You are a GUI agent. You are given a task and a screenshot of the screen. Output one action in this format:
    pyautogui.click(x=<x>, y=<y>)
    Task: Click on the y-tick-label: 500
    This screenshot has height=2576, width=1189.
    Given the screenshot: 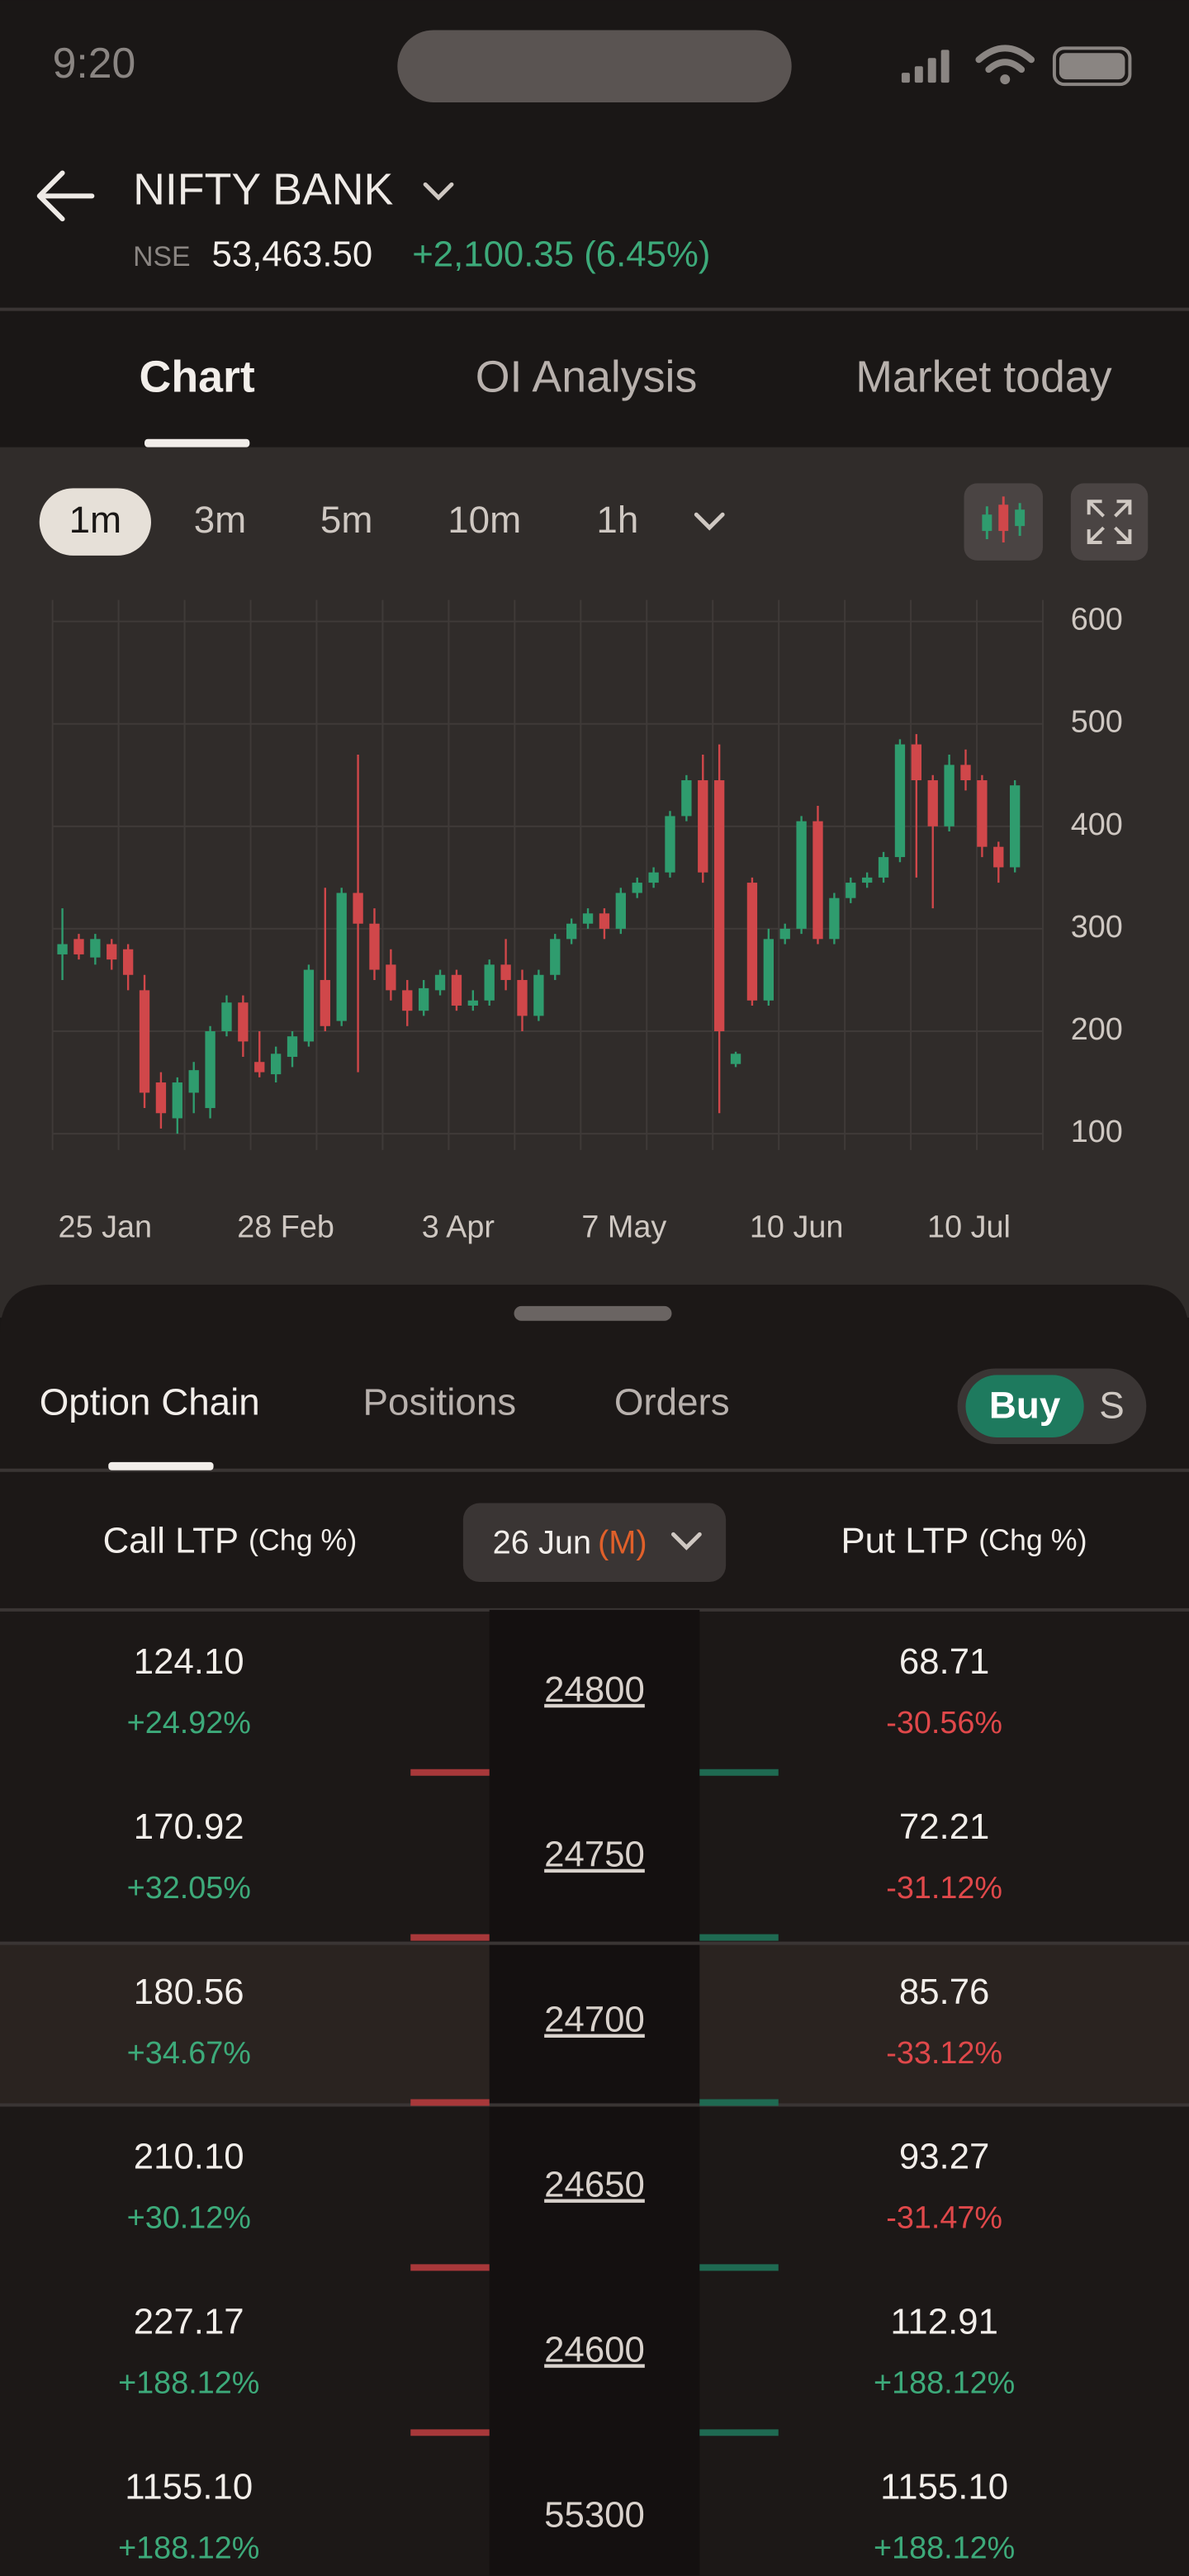 What is the action you would take?
    pyautogui.click(x=1097, y=722)
    